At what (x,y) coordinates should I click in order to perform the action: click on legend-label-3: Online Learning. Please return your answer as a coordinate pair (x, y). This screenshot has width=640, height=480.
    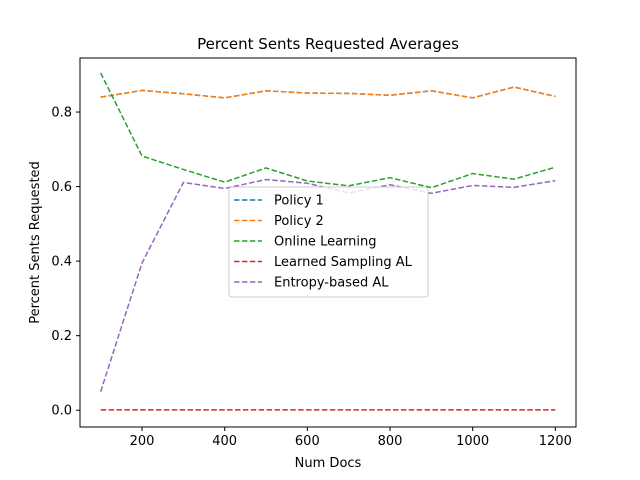
    Looking at the image, I should click on (325, 242).